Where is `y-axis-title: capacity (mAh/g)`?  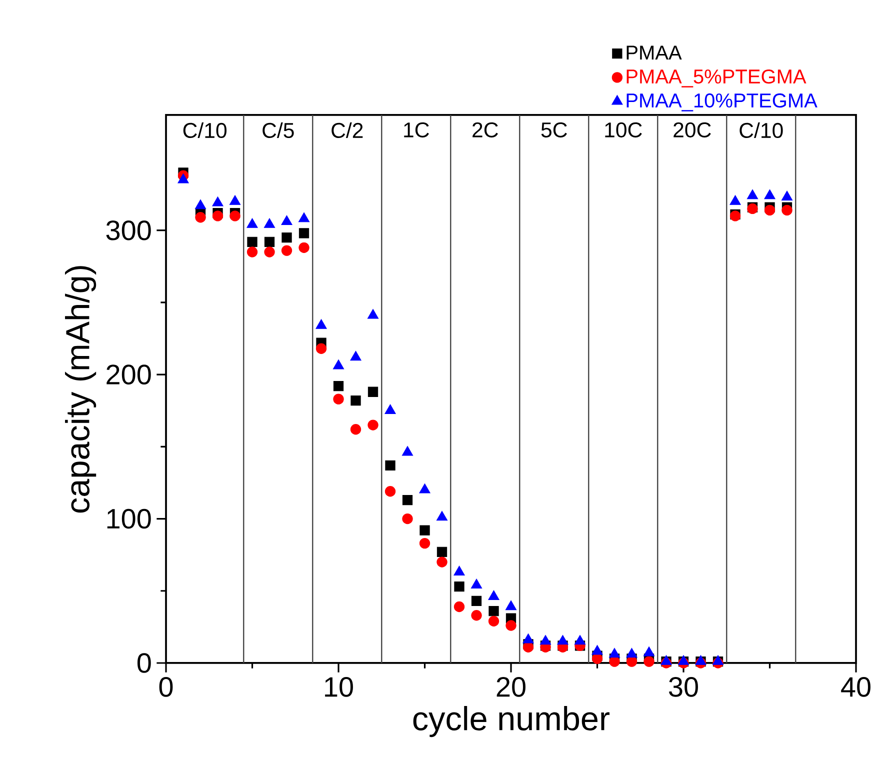
y-axis-title: capacity (mAh/g) is located at coordinates (80, 389).